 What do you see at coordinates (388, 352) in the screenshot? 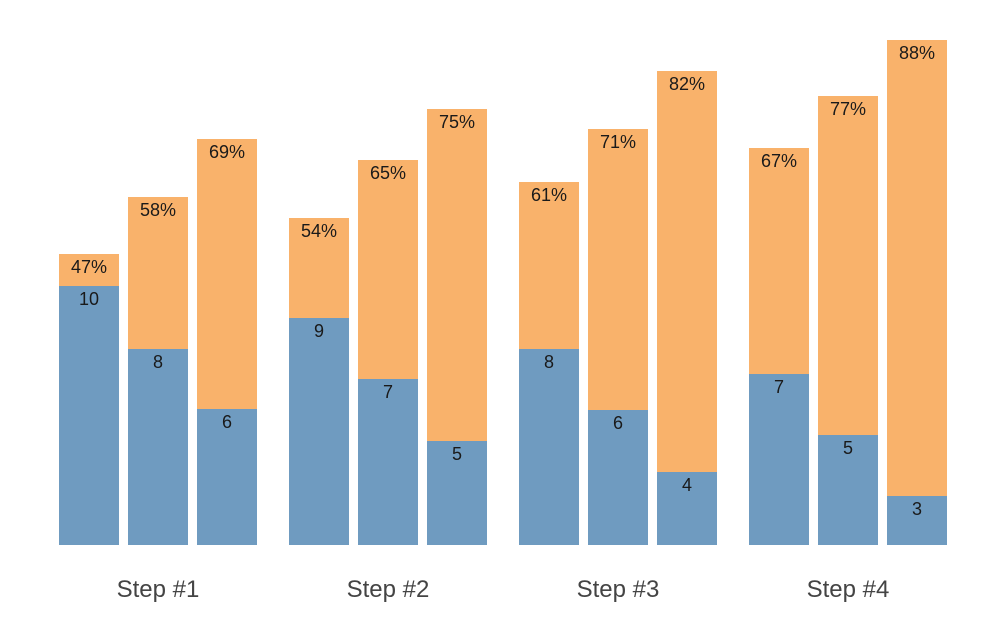
I see `bar: 65% 7` at bounding box center [388, 352].